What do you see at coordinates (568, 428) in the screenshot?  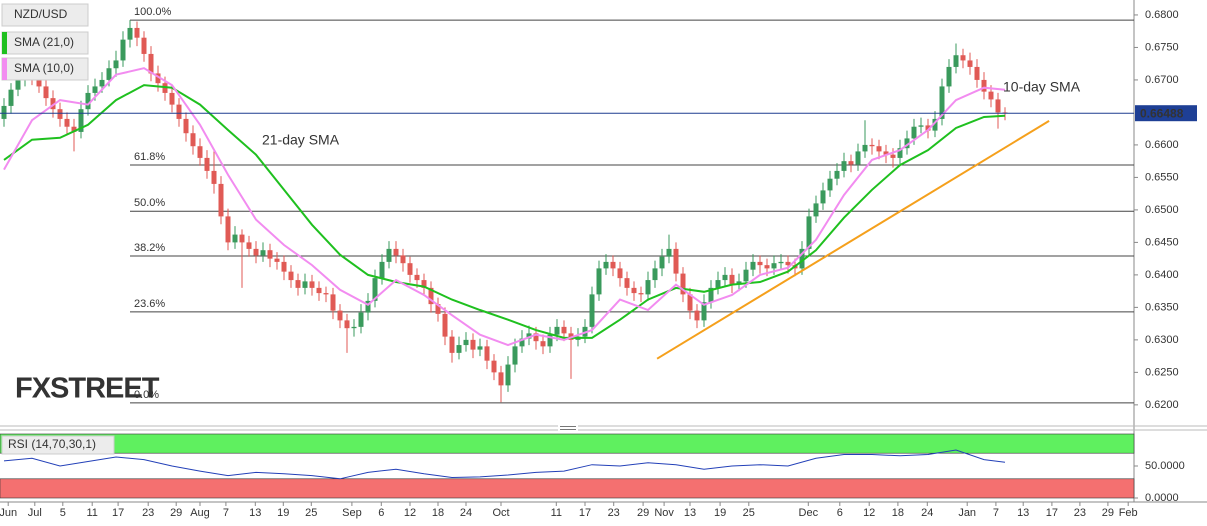 I see `resize-handle` at bounding box center [568, 428].